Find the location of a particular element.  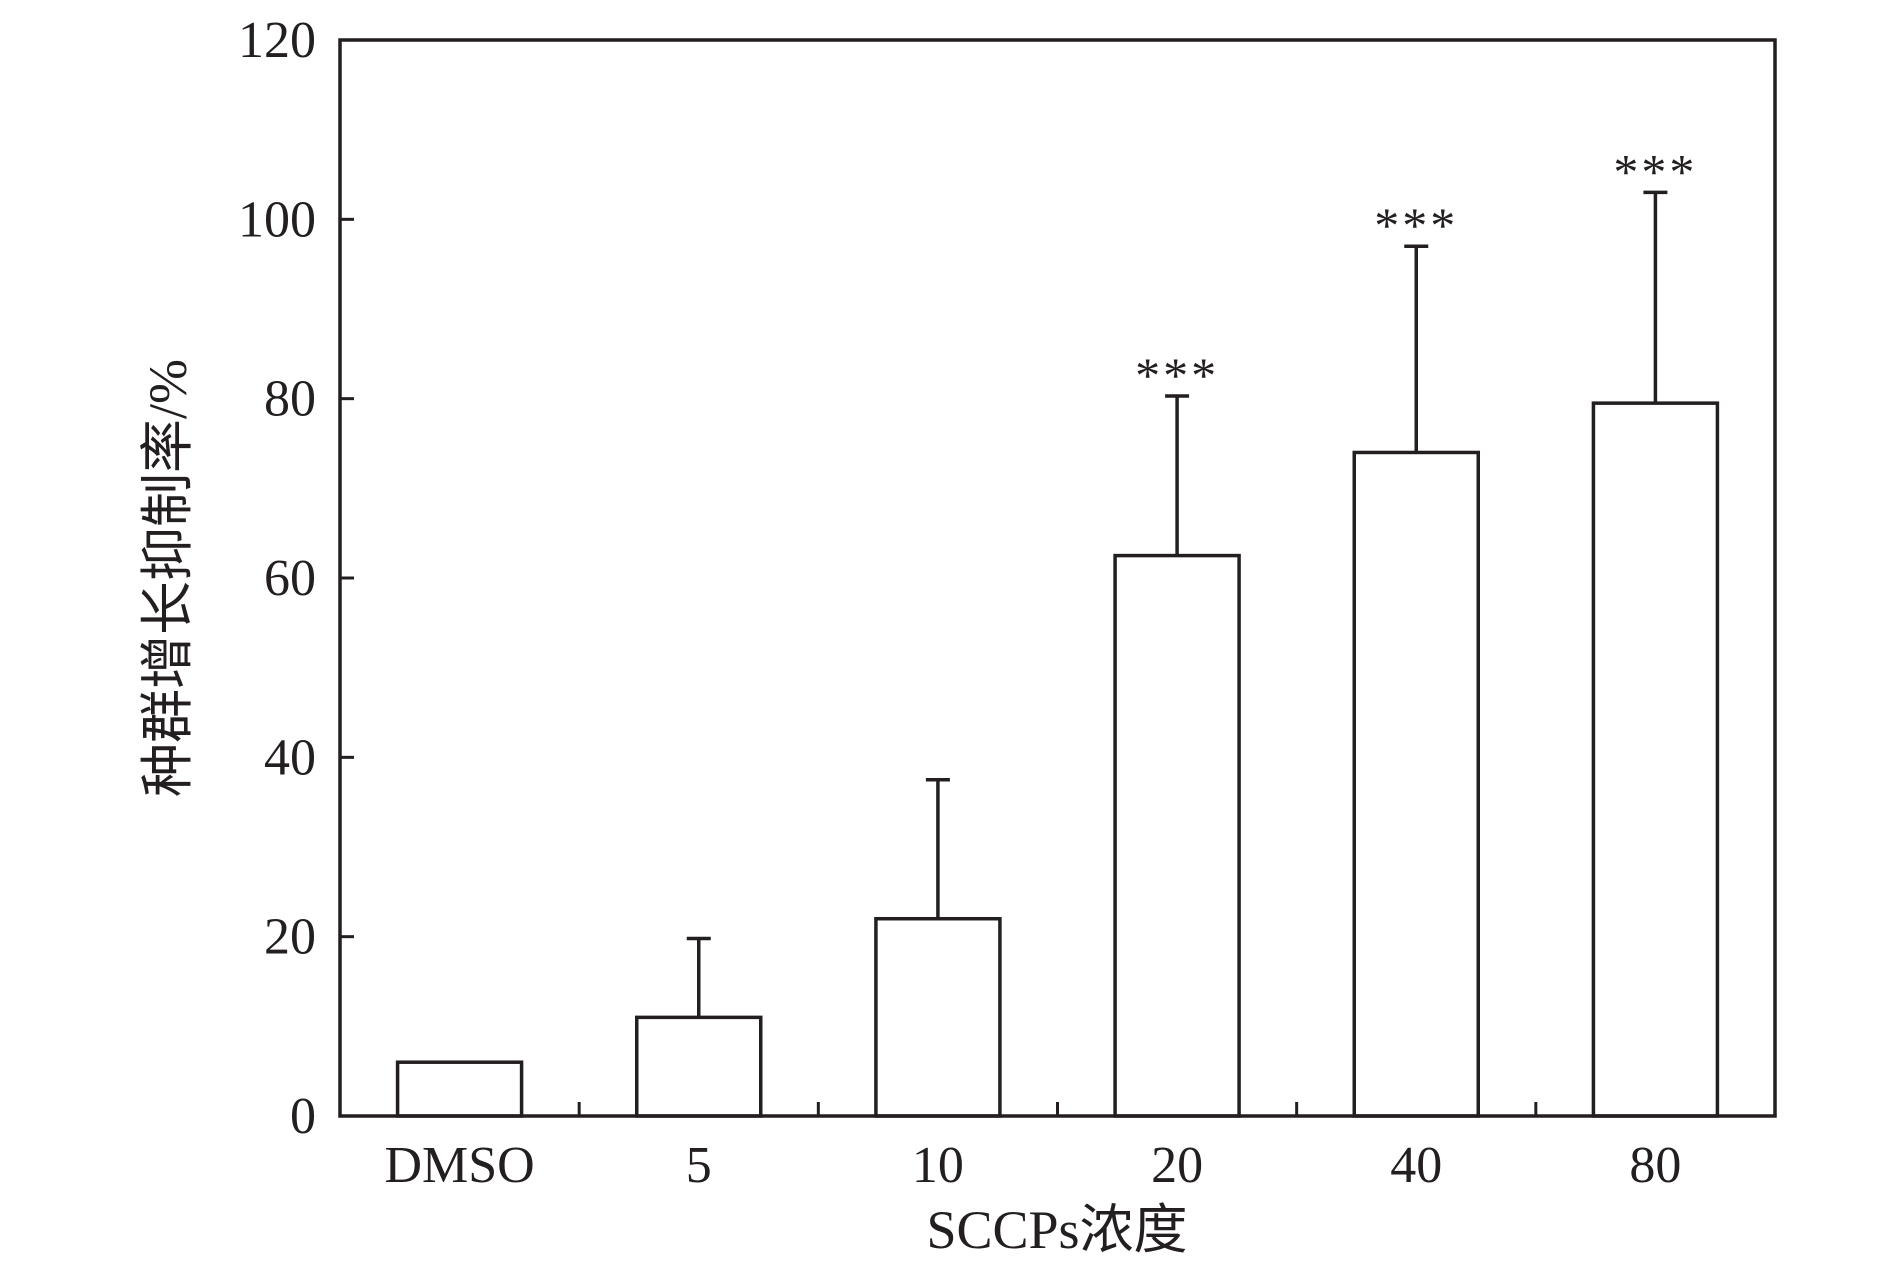

y-tick-label: 80 is located at coordinates (290, 399).